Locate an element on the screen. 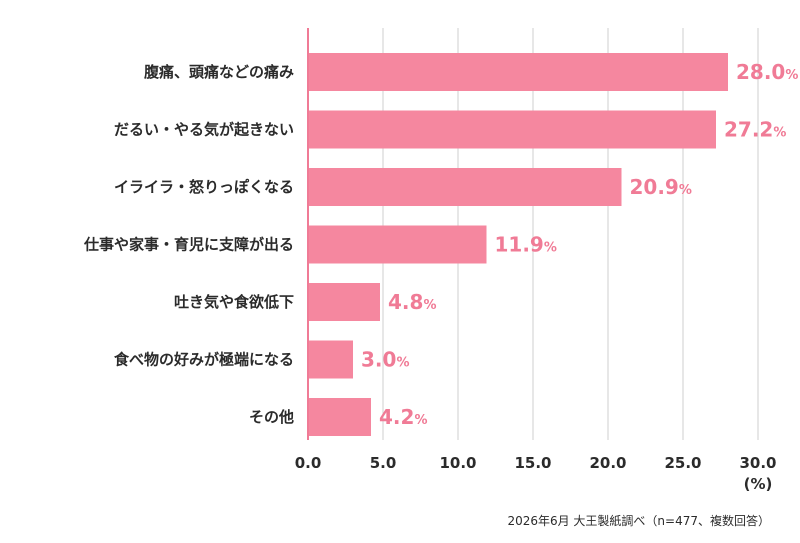 The image size is (800, 543). value-label: 3.0% is located at coordinates (385, 360).